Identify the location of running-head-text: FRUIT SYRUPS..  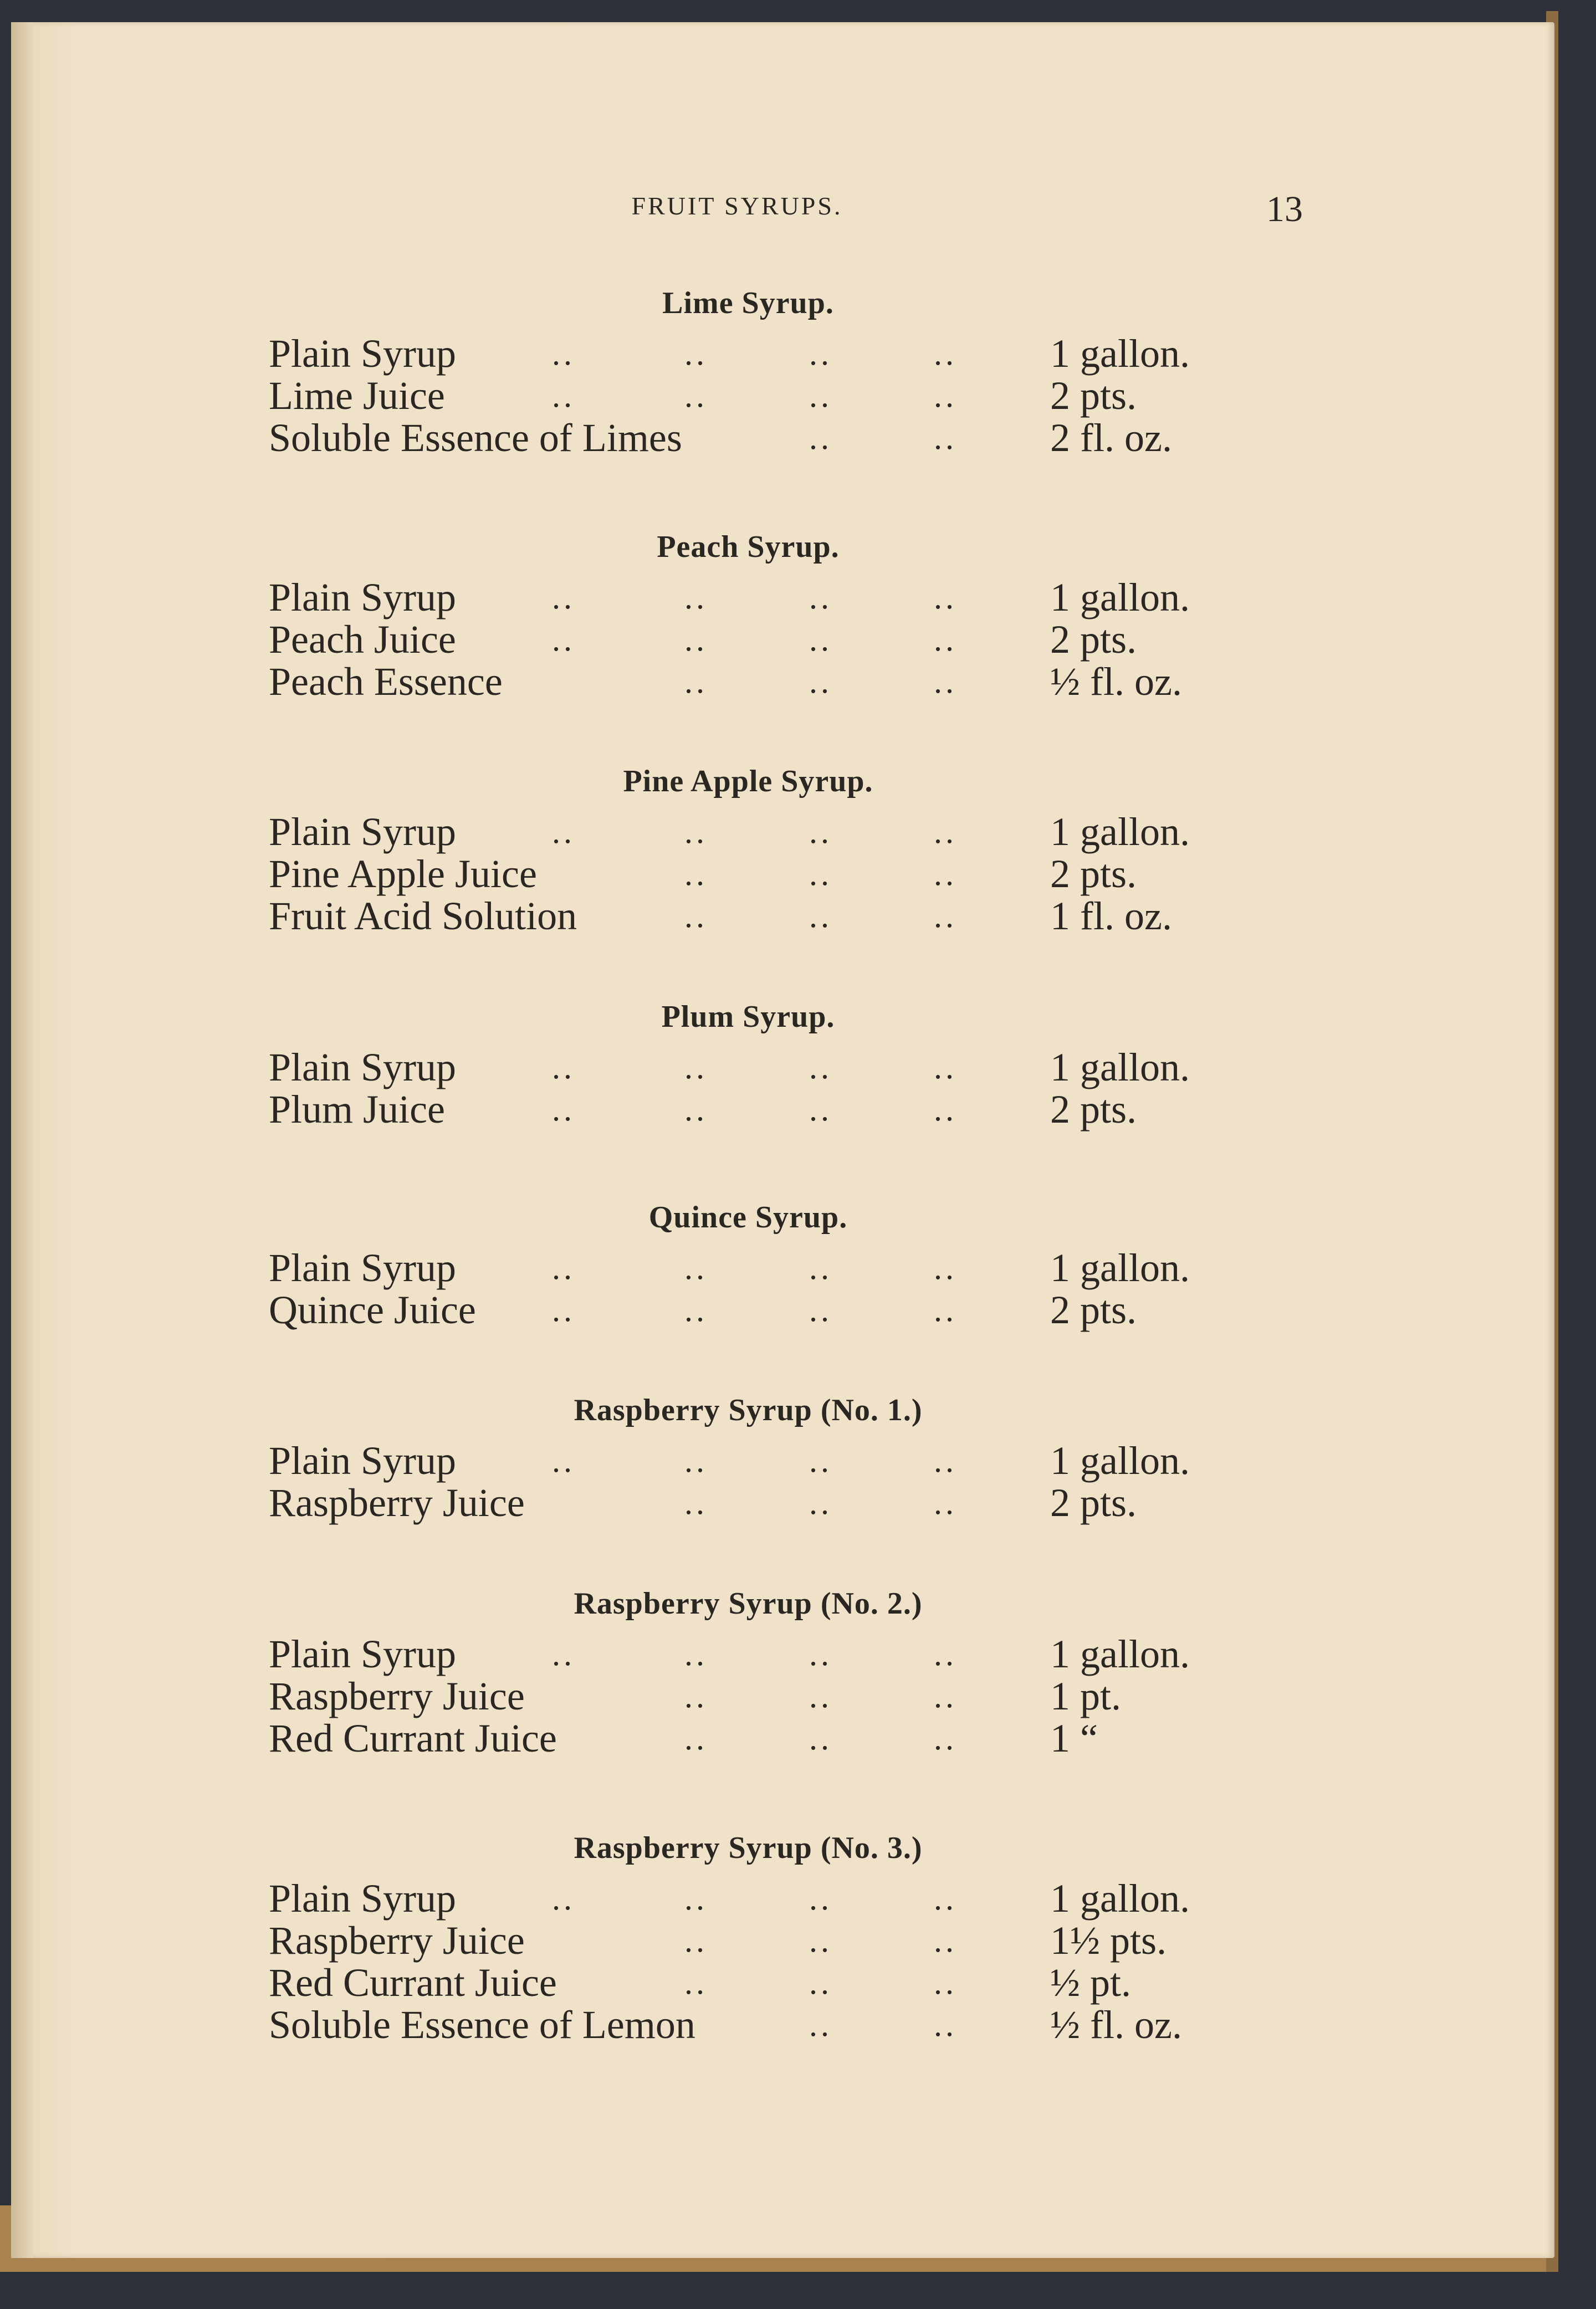
(737, 206).